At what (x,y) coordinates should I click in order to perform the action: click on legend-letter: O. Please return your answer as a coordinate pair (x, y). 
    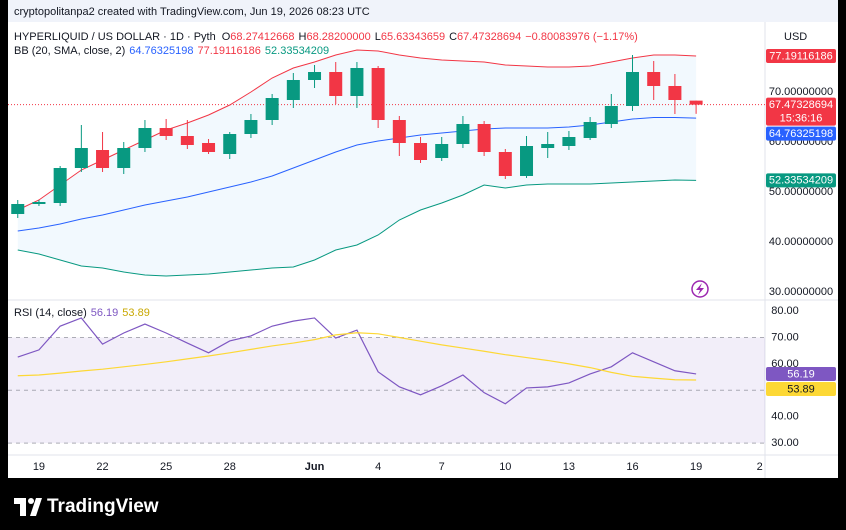
    Looking at the image, I should click on (226, 37).